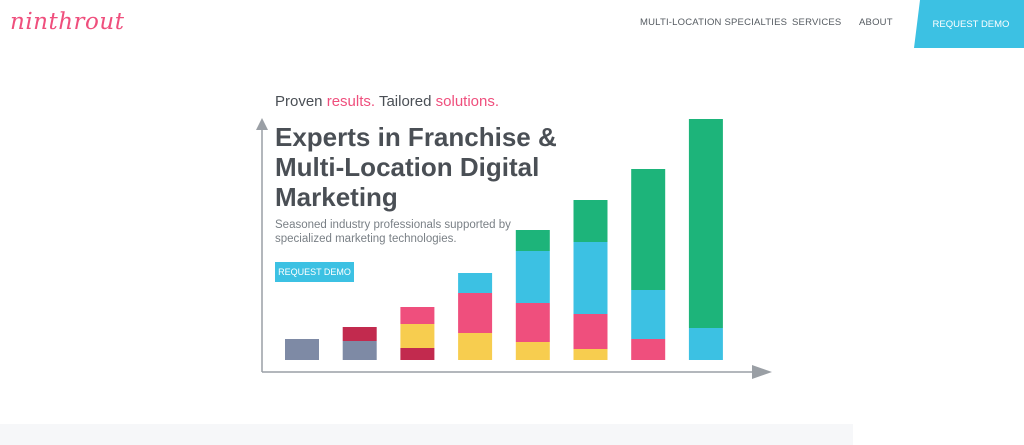  I want to click on y-axis-arrow, so click(262, 124).